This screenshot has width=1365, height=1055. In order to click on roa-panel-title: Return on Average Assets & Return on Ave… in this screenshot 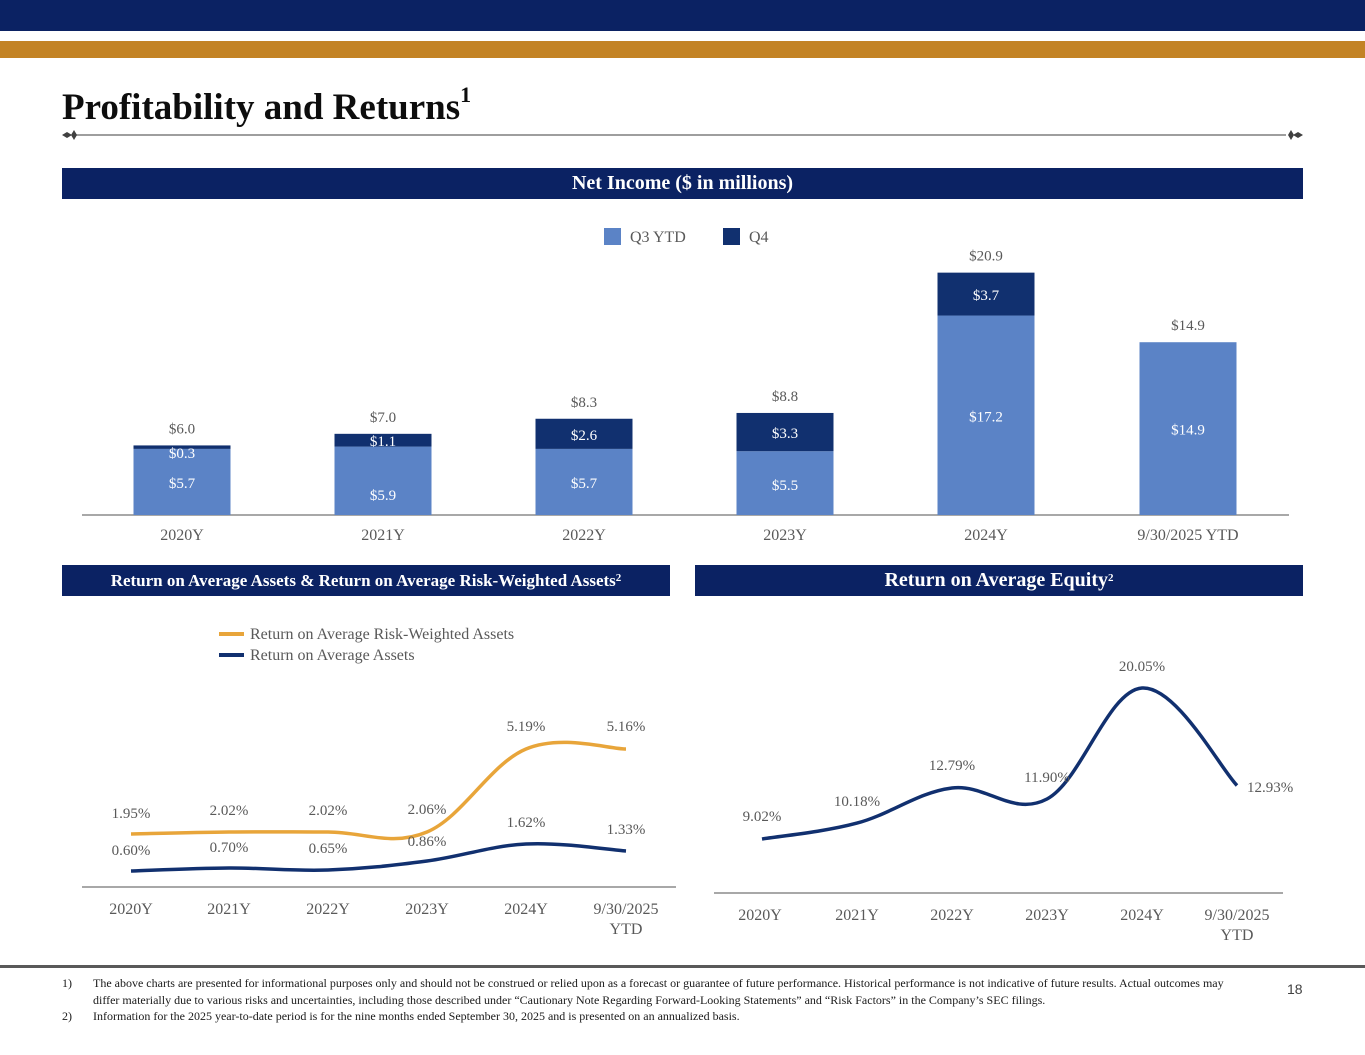, I will do `click(363, 580)`.